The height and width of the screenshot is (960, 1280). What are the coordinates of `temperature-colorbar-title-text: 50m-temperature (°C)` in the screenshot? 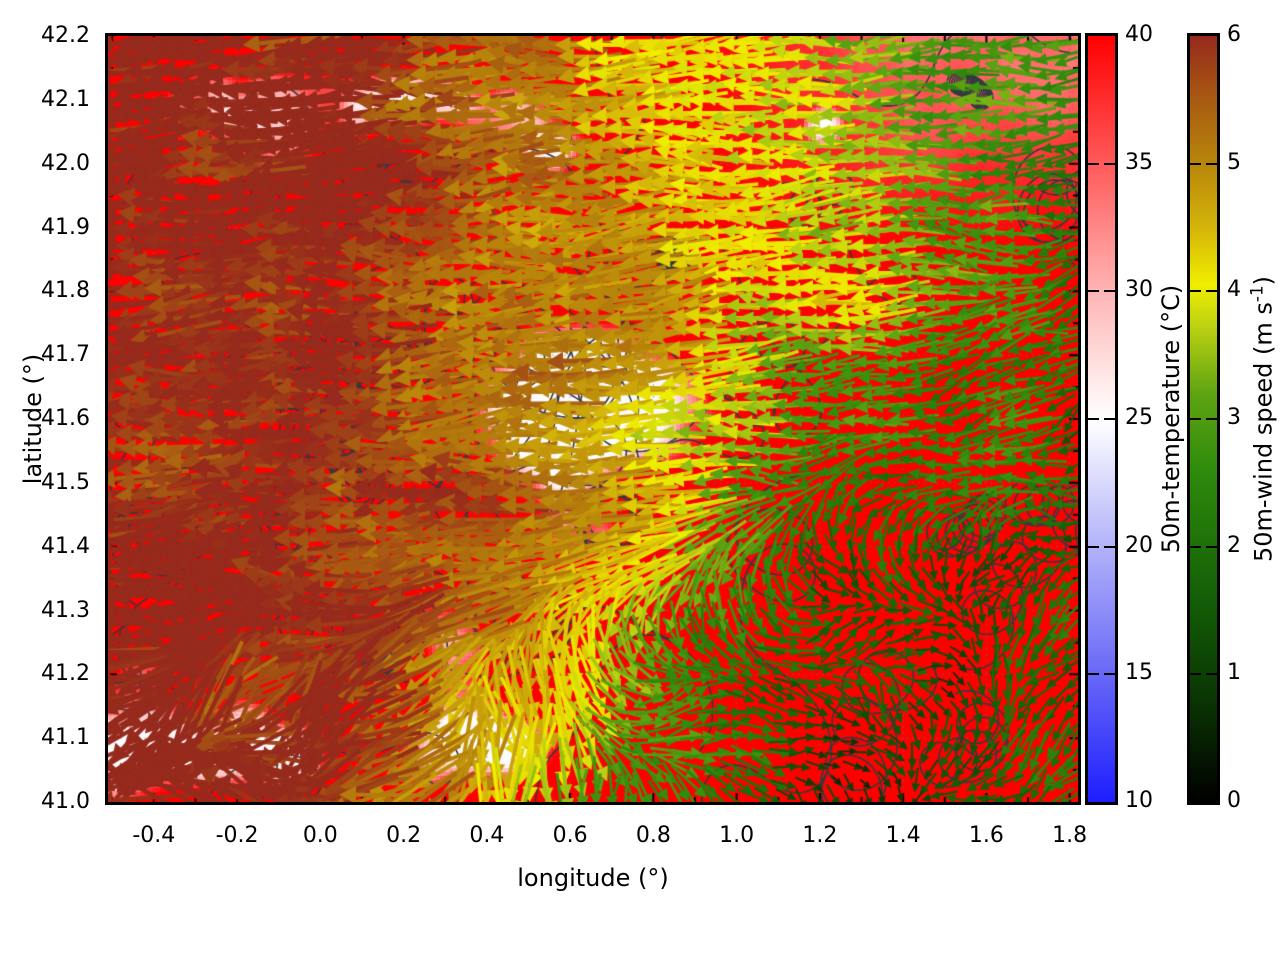 It's located at (1171, 419).